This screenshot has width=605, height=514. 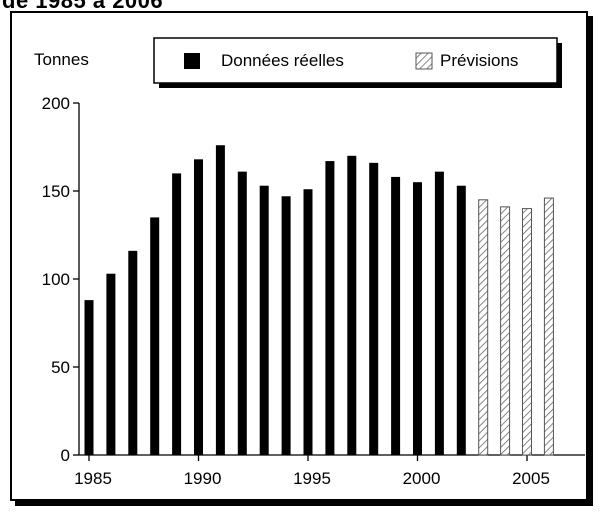 What do you see at coordinates (56, 191) in the screenshot?
I see `y-tick-label: 150` at bounding box center [56, 191].